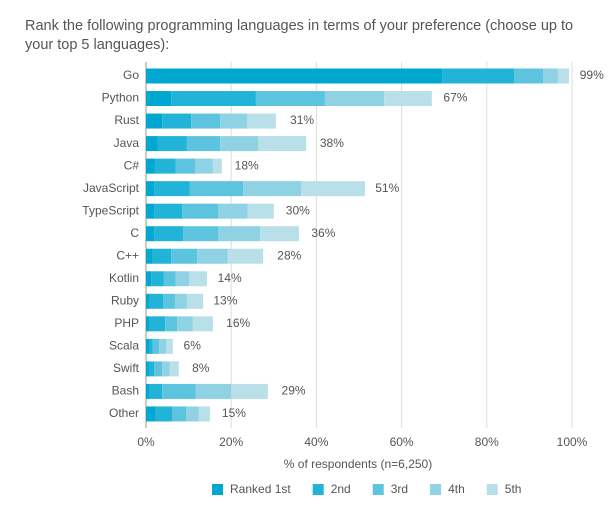 The height and width of the screenshot is (506, 609). Describe the element at coordinates (455, 98) in the screenshot. I see `total-label: 67%` at that location.